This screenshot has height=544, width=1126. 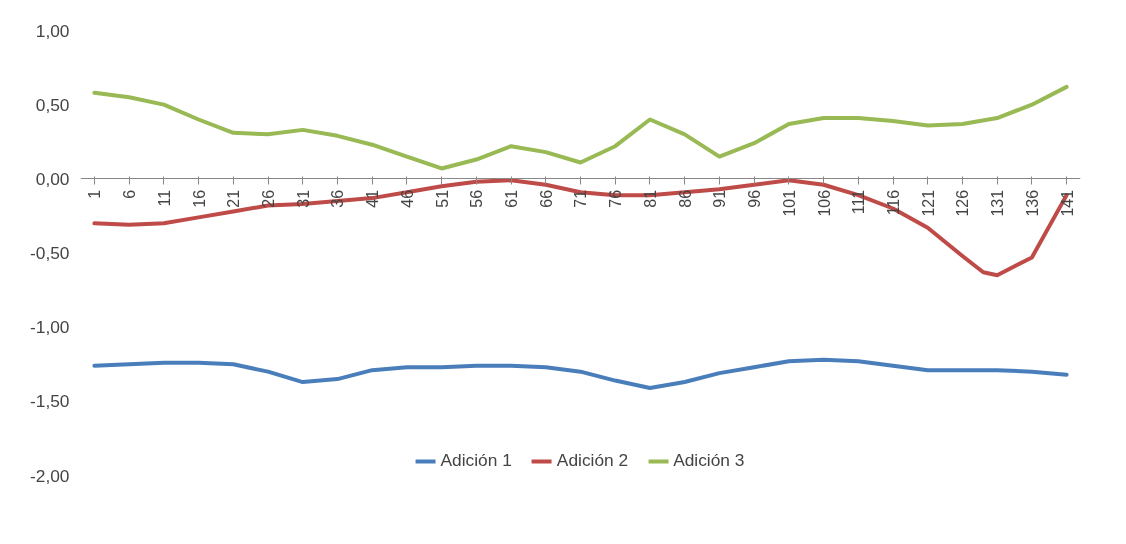 What do you see at coordinates (1067, 203) in the screenshot?
I see `x-tick-label: 141` at bounding box center [1067, 203].